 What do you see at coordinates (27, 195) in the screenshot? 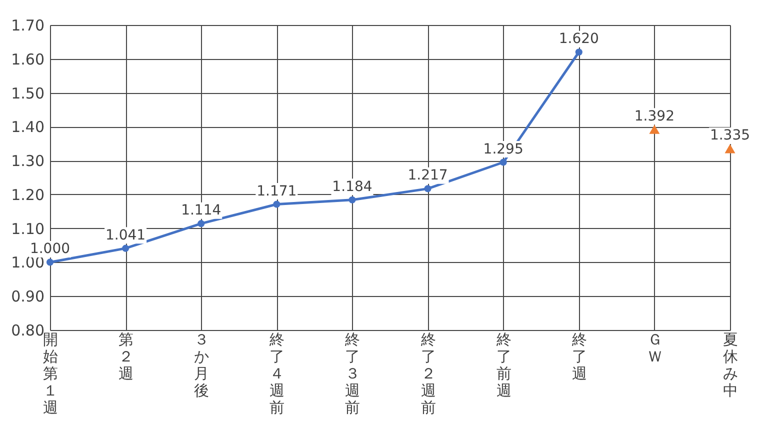
I see `y-tick-label: 1.20` at bounding box center [27, 195].